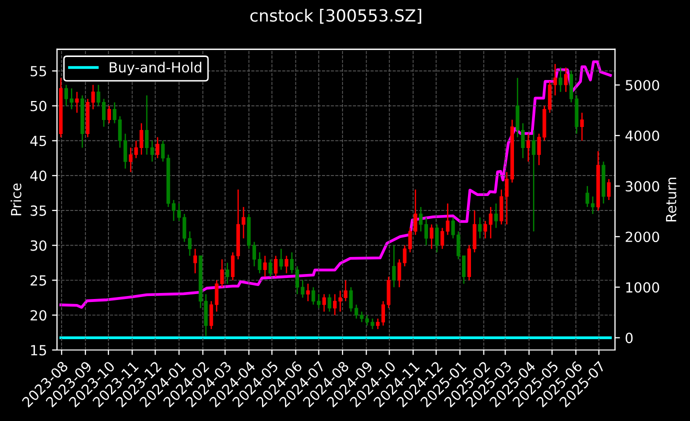  I want to click on y2-tick-label: 3000, so click(643, 186).